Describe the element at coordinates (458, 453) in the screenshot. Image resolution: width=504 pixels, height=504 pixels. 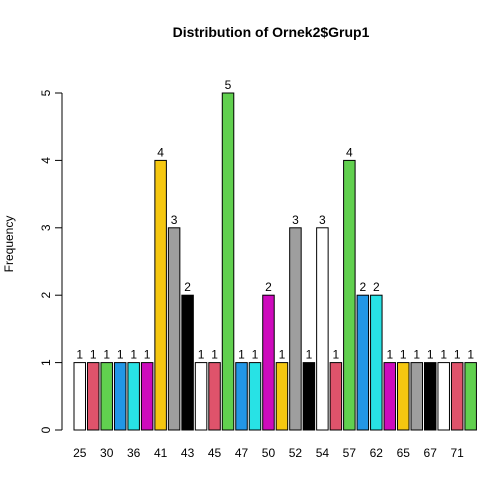
I see `x-tick-label: 71` at that location.